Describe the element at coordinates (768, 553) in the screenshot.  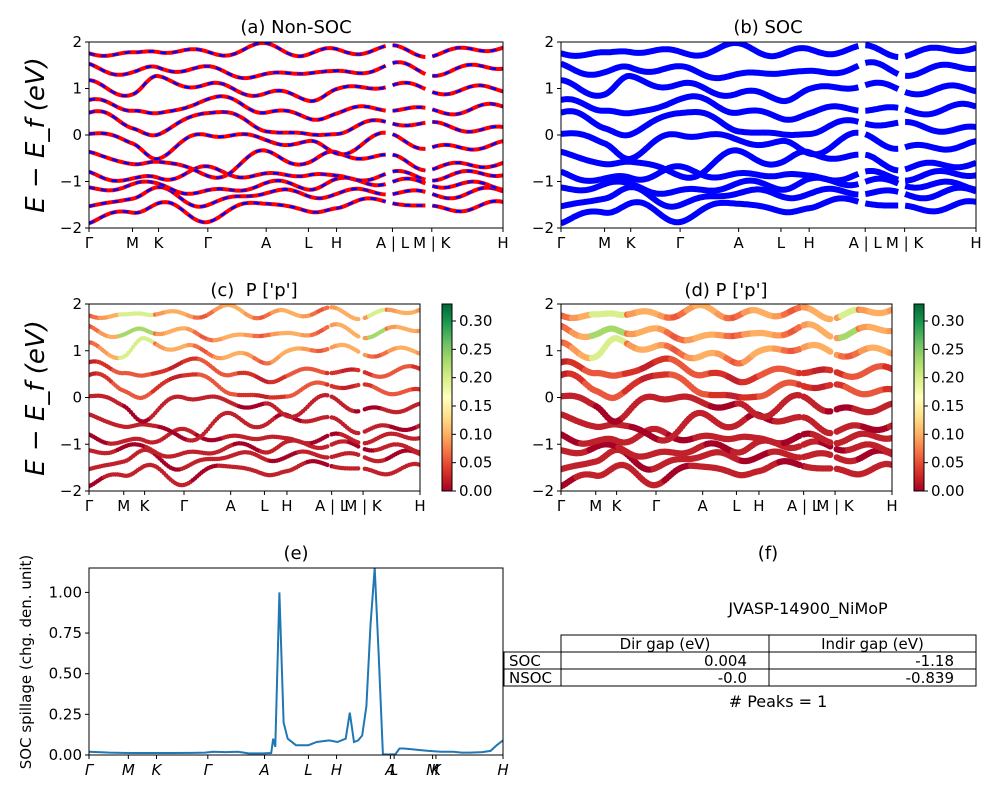
I see `panel-f-title: (f)` at that location.